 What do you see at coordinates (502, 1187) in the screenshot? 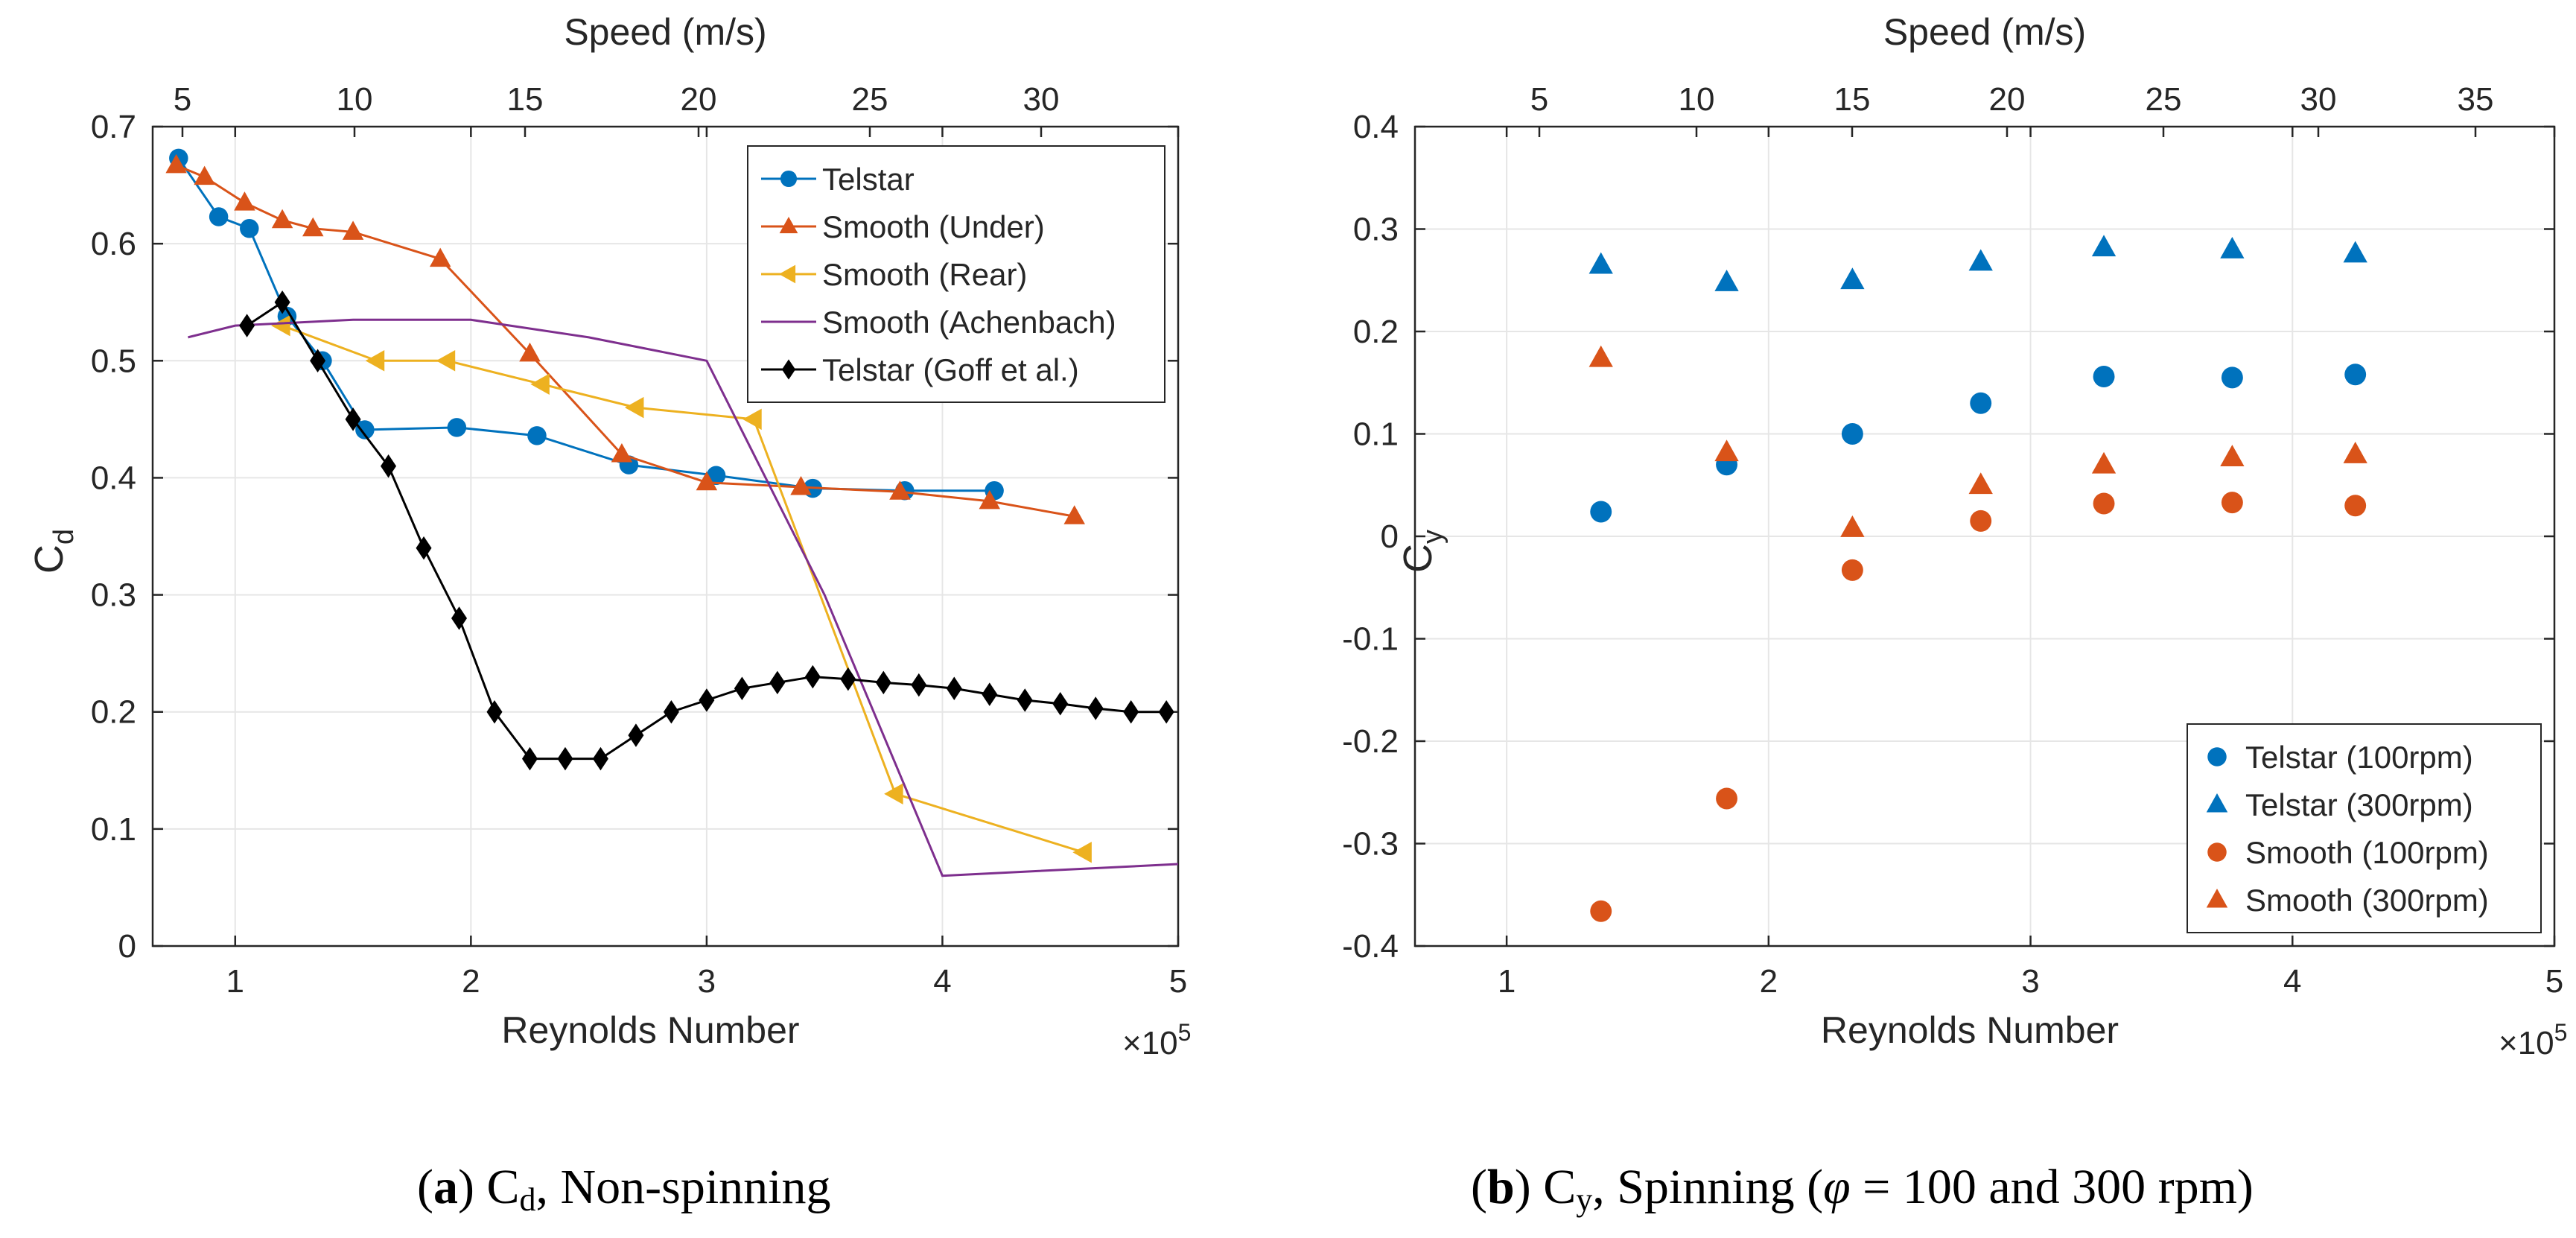
I see `caption-symbol: C` at bounding box center [502, 1187].